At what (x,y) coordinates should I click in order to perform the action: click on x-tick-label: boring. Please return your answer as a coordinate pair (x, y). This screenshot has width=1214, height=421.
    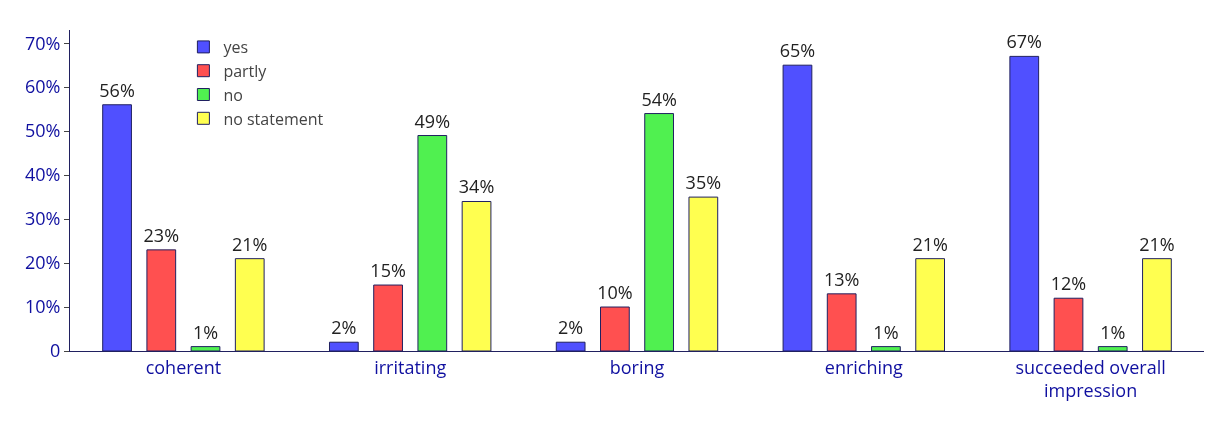
    Looking at the image, I should click on (637, 366).